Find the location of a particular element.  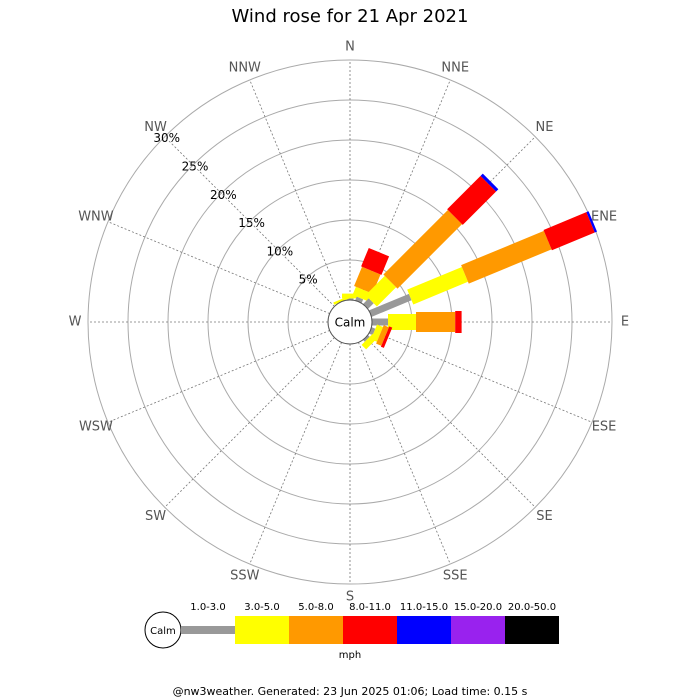

bars is located at coordinates (465, 261).